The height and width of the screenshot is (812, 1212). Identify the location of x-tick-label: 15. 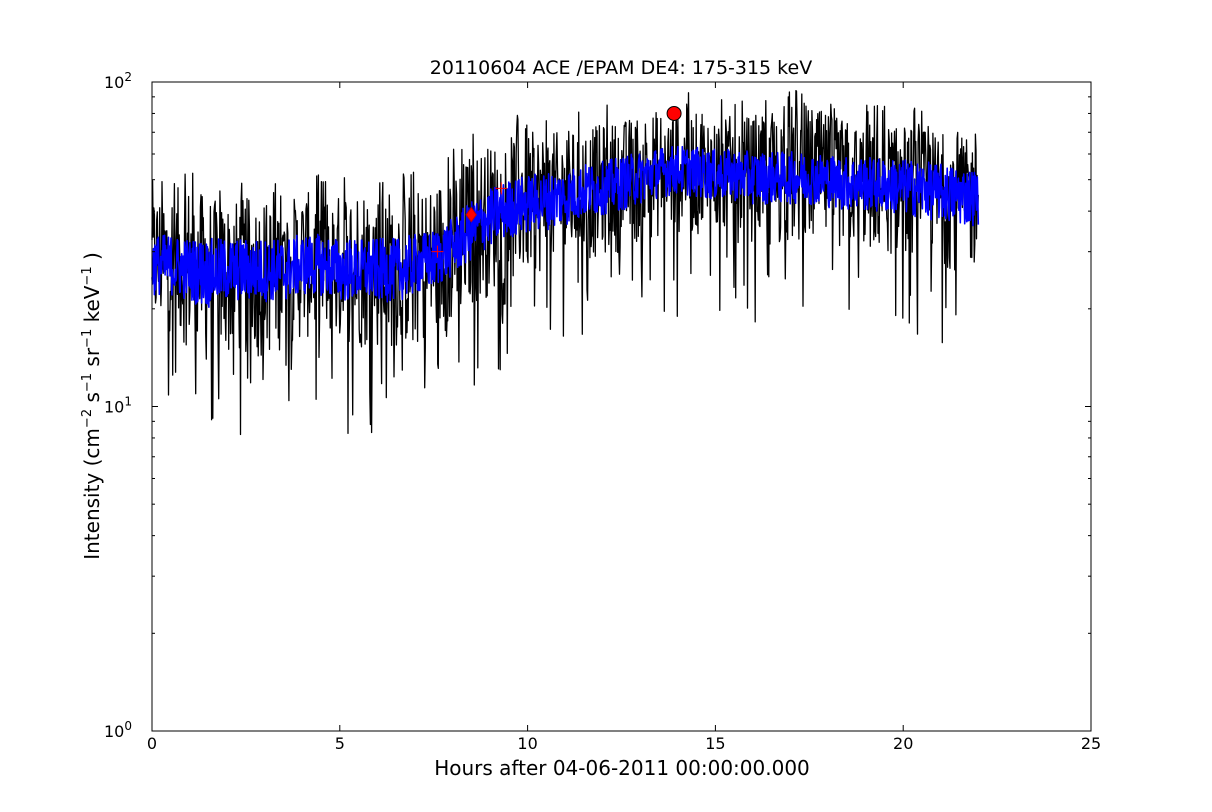
(715, 743).